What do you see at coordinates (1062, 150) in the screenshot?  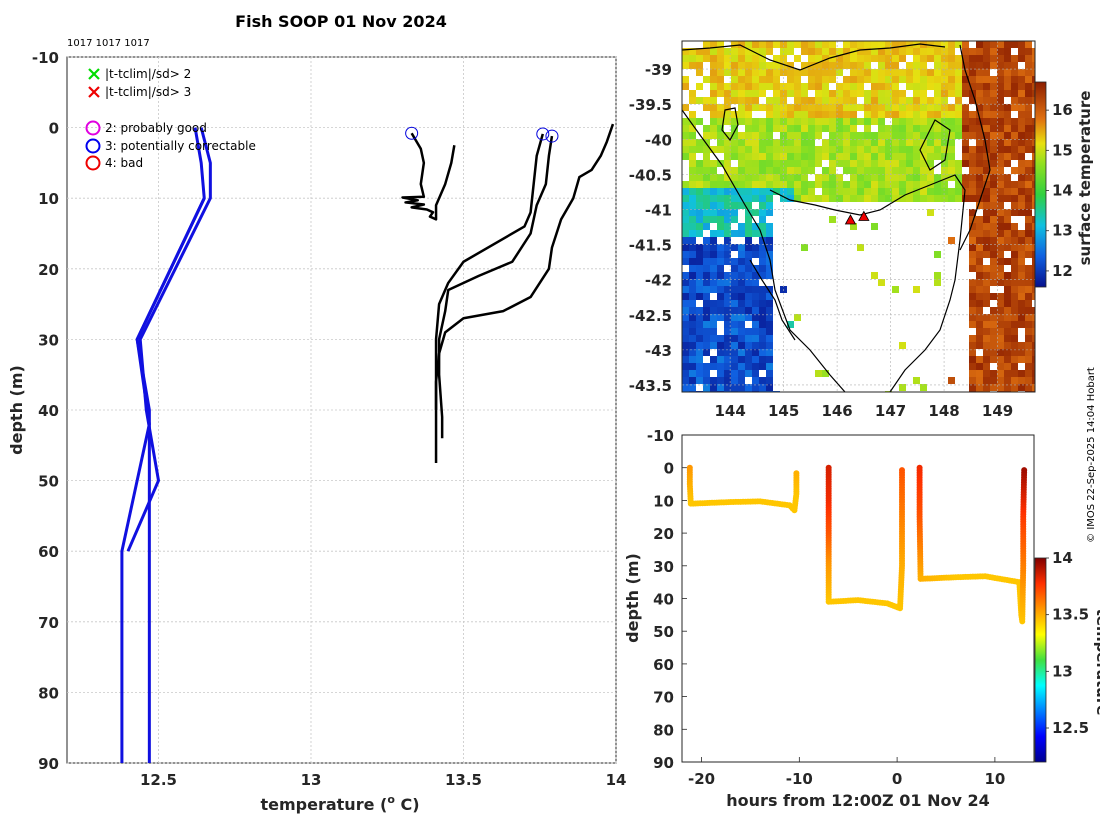 I see `sst-colorbar-tick-label: 15` at bounding box center [1062, 150].